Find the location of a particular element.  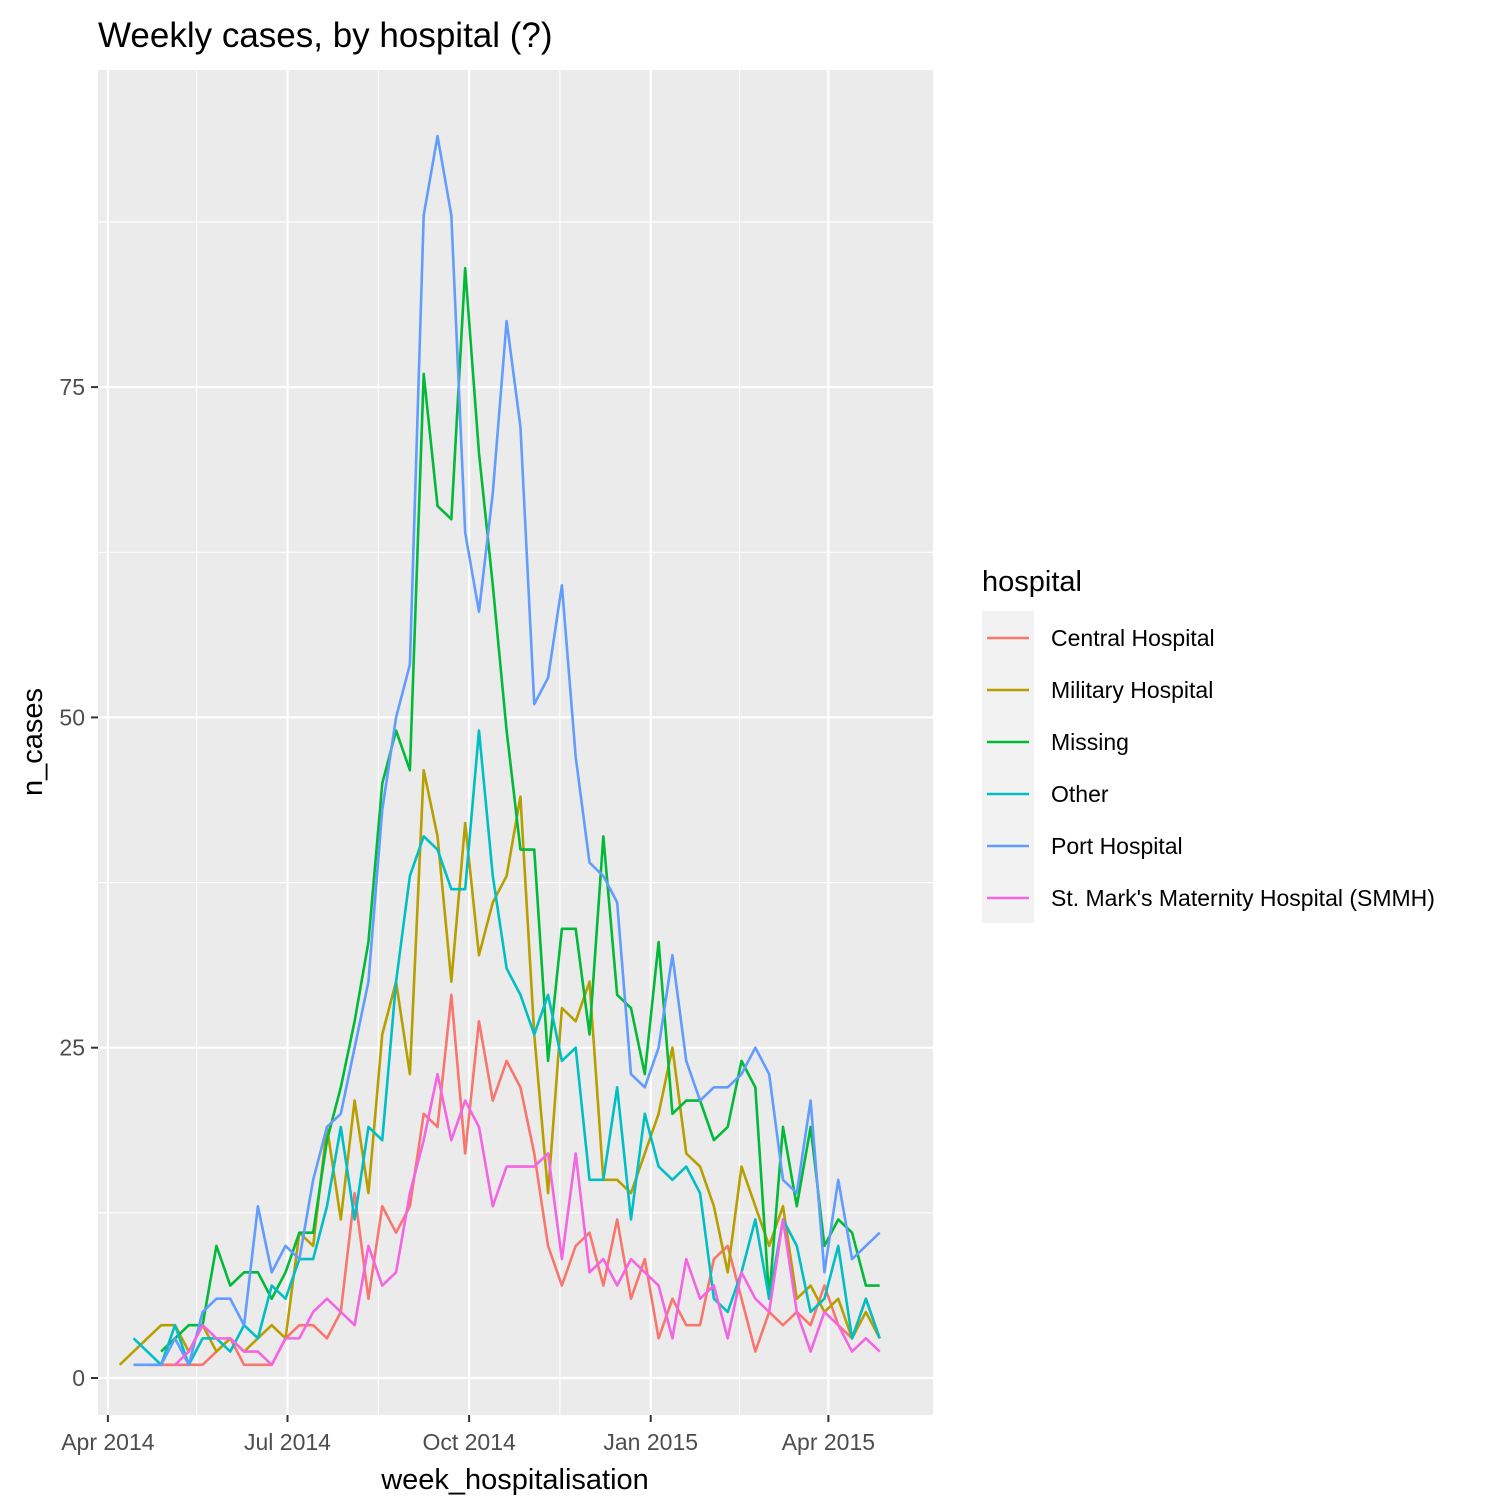

legend-title: hospital is located at coordinates (1032, 582).